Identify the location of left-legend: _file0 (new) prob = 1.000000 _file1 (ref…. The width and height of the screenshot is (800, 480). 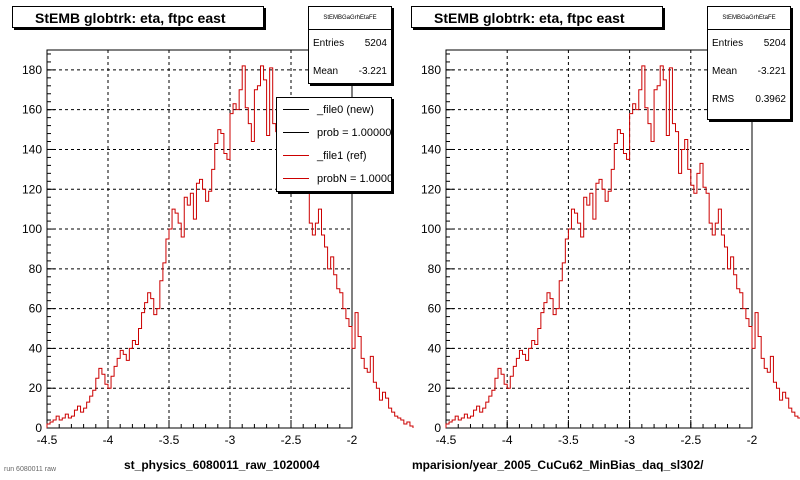
(334, 144).